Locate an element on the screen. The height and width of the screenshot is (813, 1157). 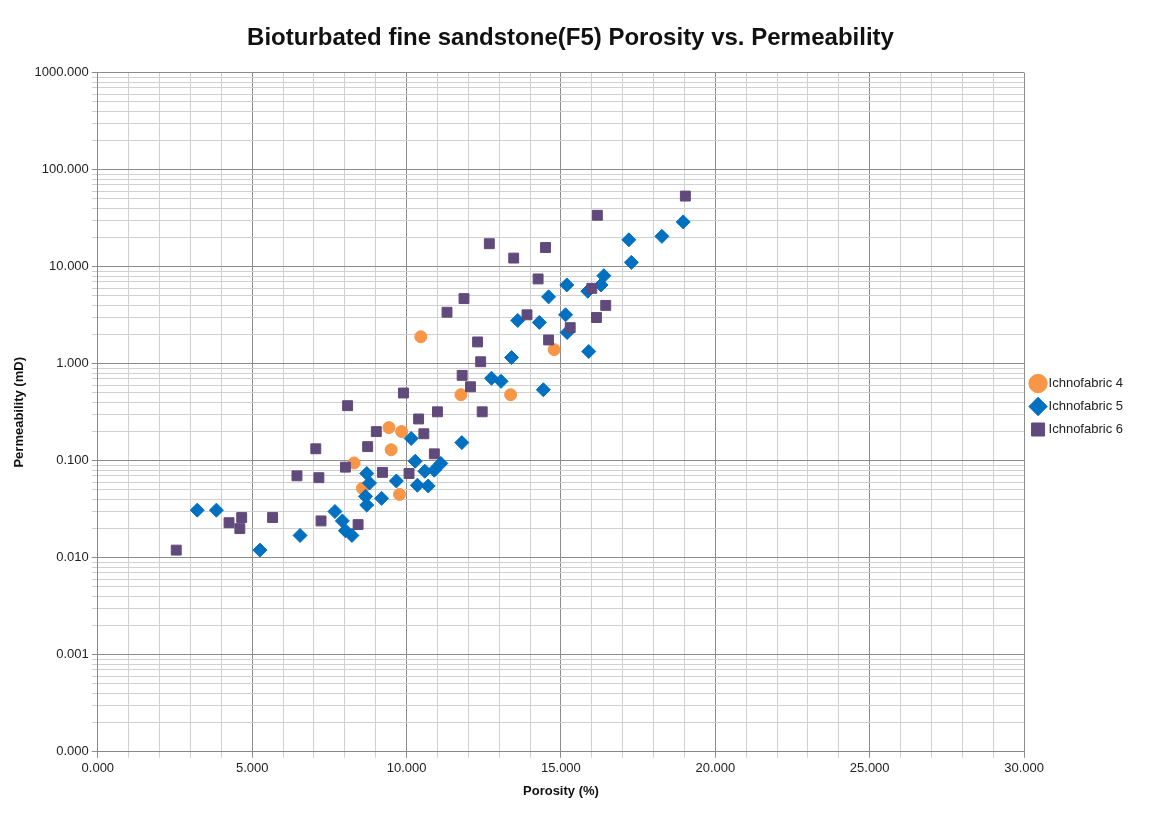
x-tick-label: 10.000 is located at coordinates (406, 768).